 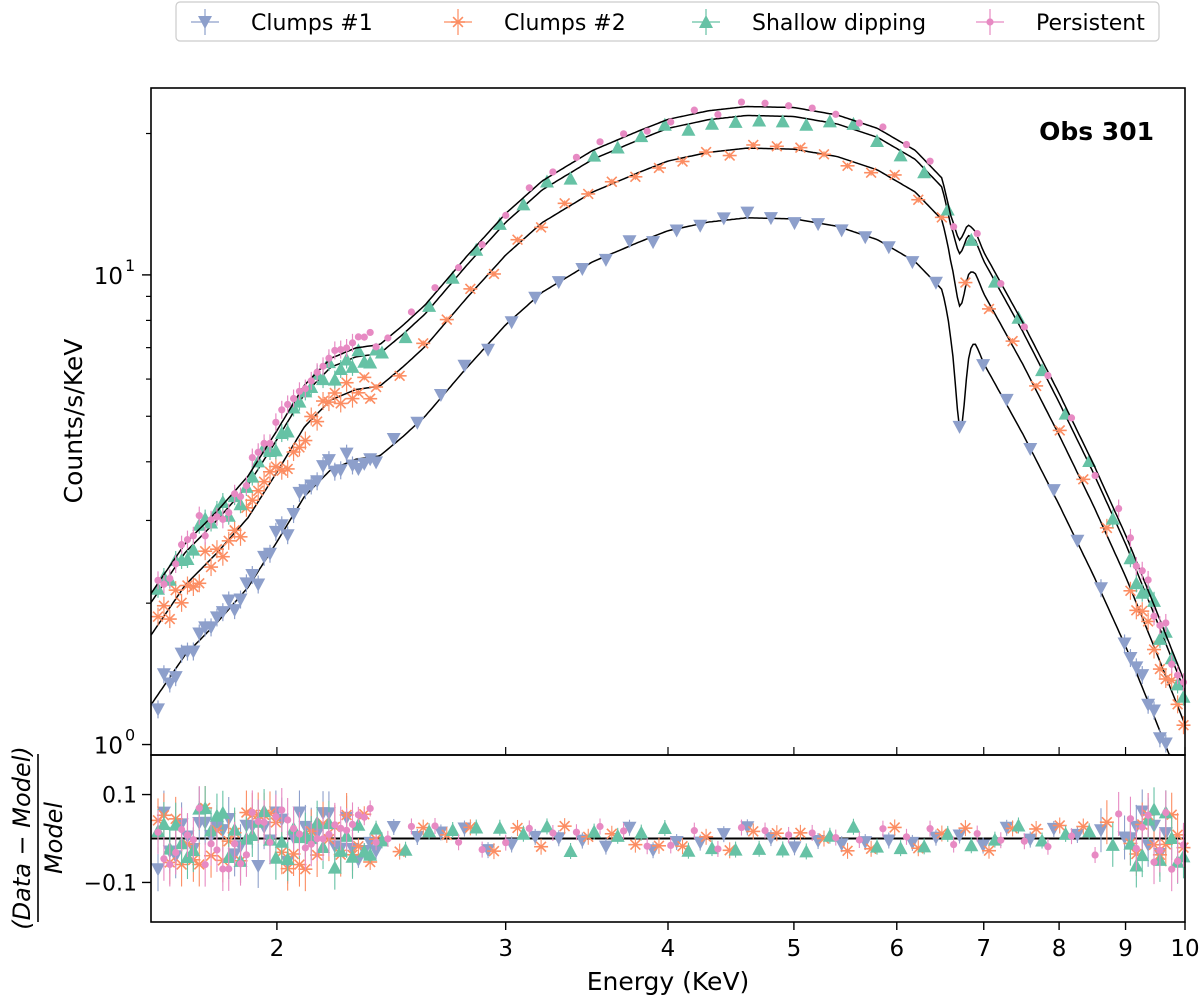 I want to click on x-tick-label: 8, so click(x=1059, y=949).